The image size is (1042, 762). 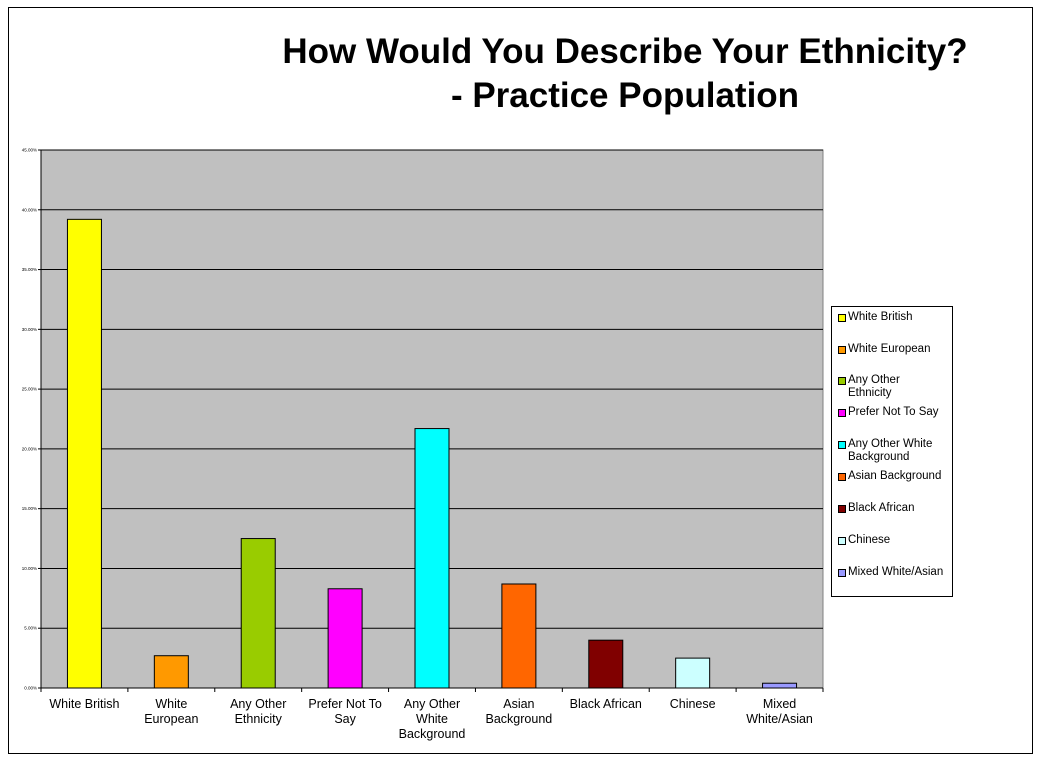 What do you see at coordinates (869, 540) in the screenshot?
I see `legend-label: Chinese` at bounding box center [869, 540].